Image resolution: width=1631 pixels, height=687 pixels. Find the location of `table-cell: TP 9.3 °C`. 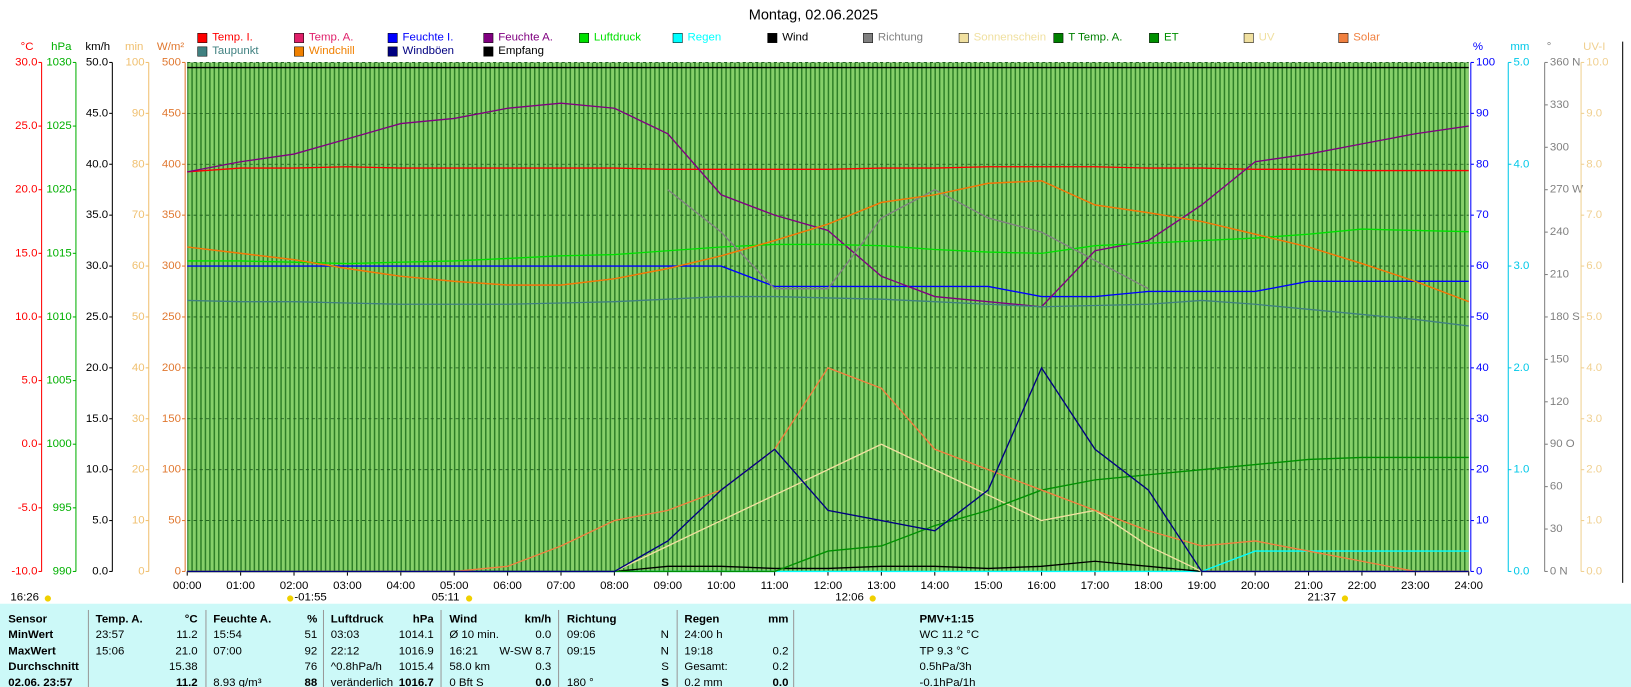

table-cell: TP 9.3 °C is located at coordinates (944, 652).